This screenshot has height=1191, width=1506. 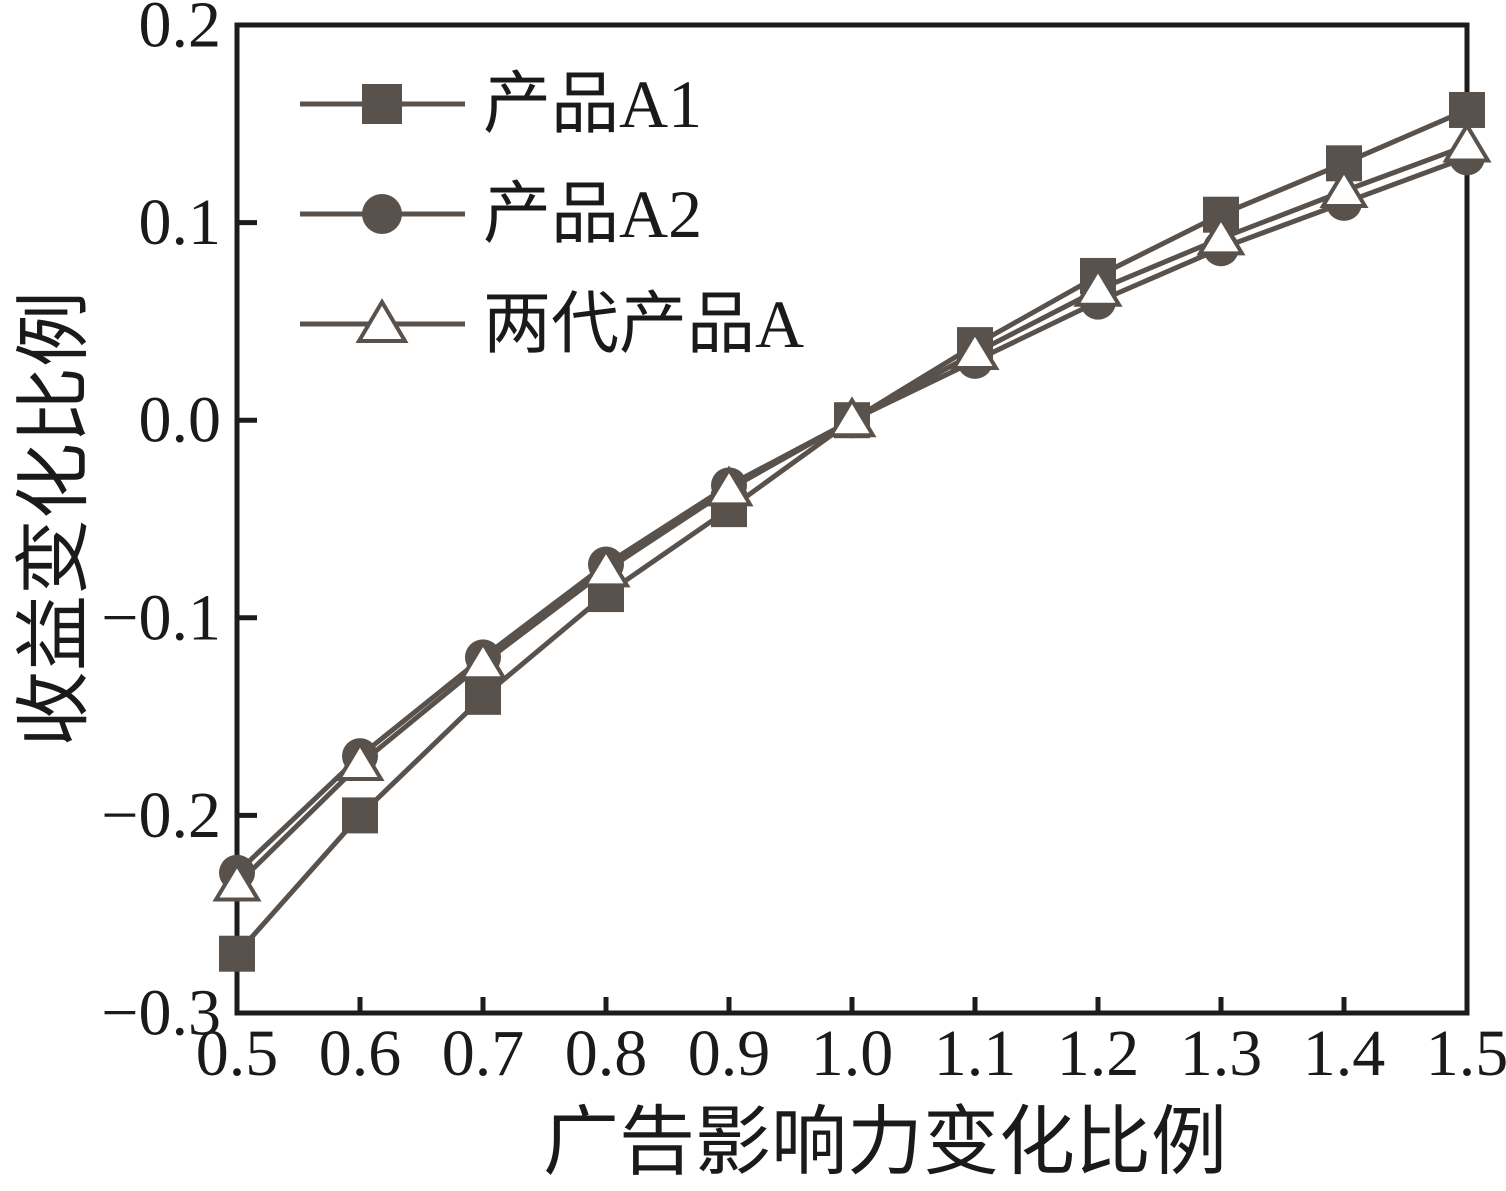 I want to click on legend-label: 两代产品A, so click(x=643, y=324).